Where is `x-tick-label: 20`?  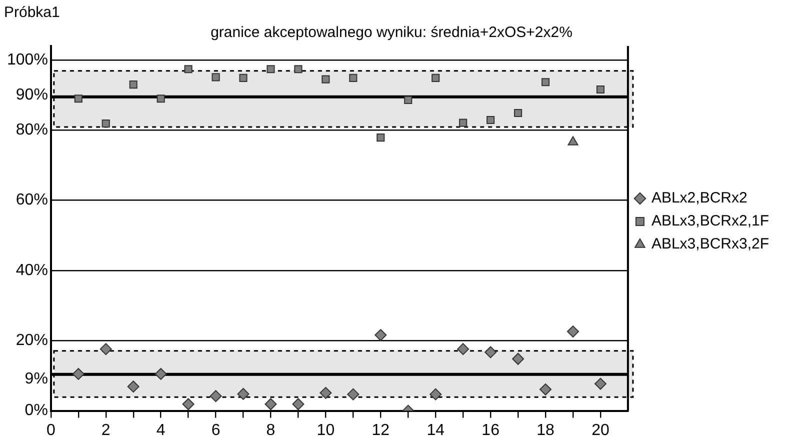 x-tick-label: 20 is located at coordinates (601, 430).